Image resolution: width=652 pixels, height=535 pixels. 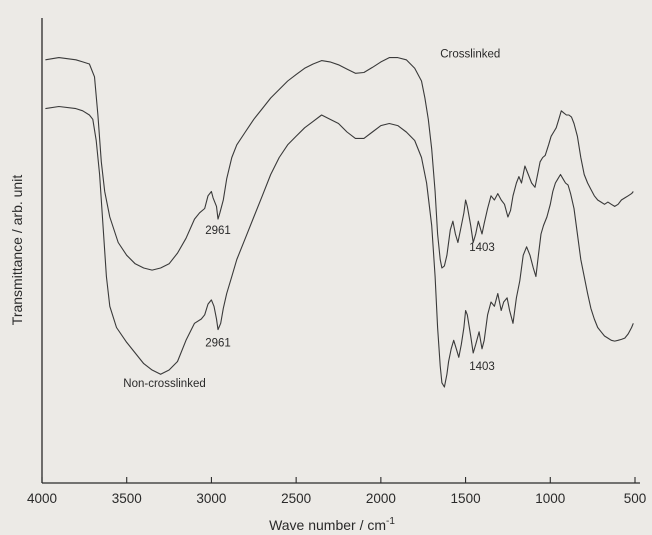 What do you see at coordinates (381, 498) in the screenshot?
I see `x-tick-label: 2000` at bounding box center [381, 498].